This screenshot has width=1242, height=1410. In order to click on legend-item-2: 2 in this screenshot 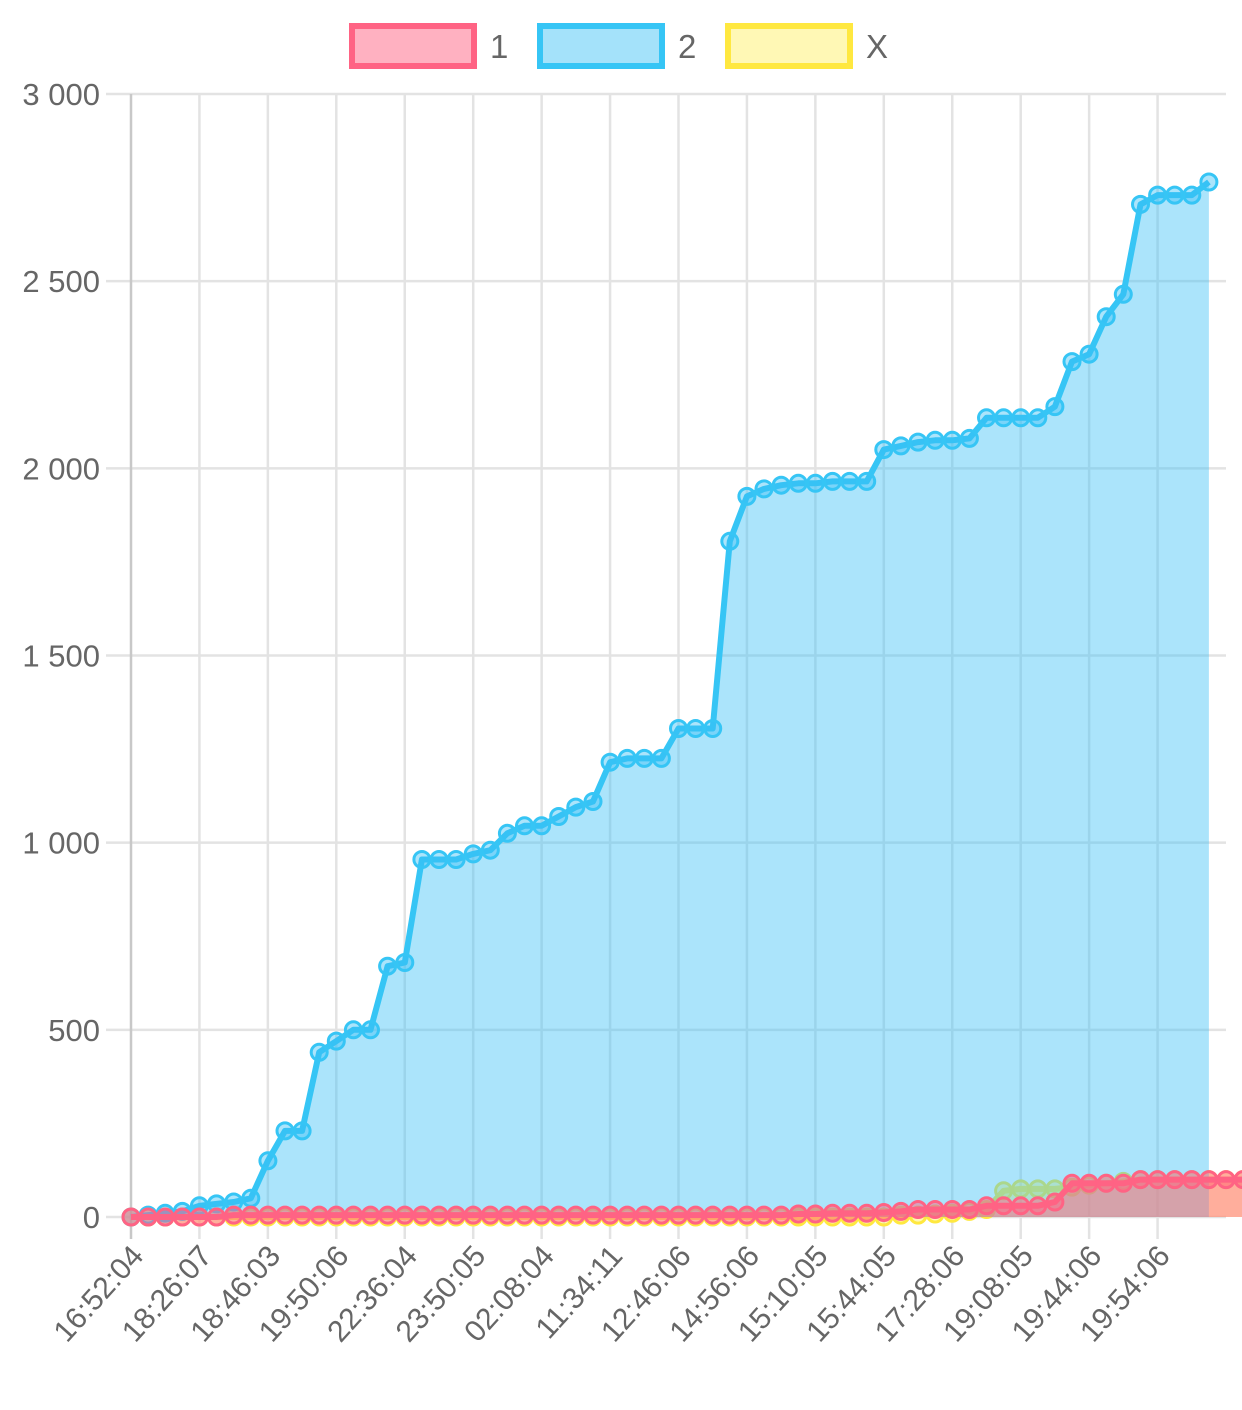, I will do `click(616, 46)`.